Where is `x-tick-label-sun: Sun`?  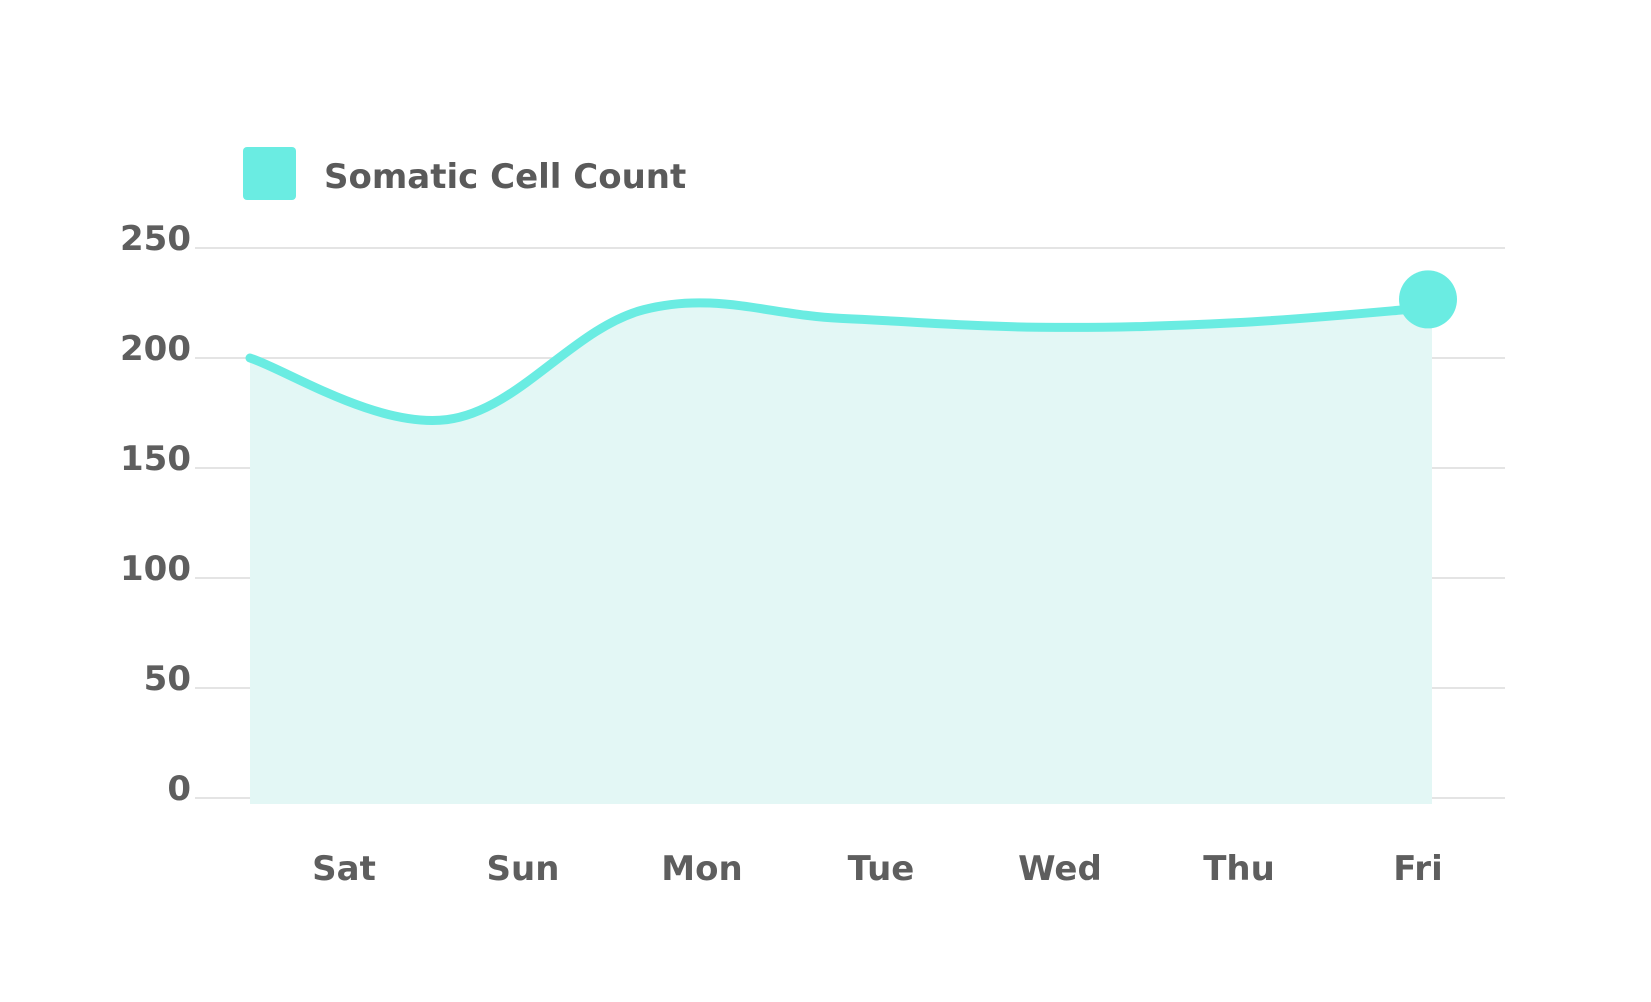
x-tick-label-sun: Sun is located at coordinates (523, 869).